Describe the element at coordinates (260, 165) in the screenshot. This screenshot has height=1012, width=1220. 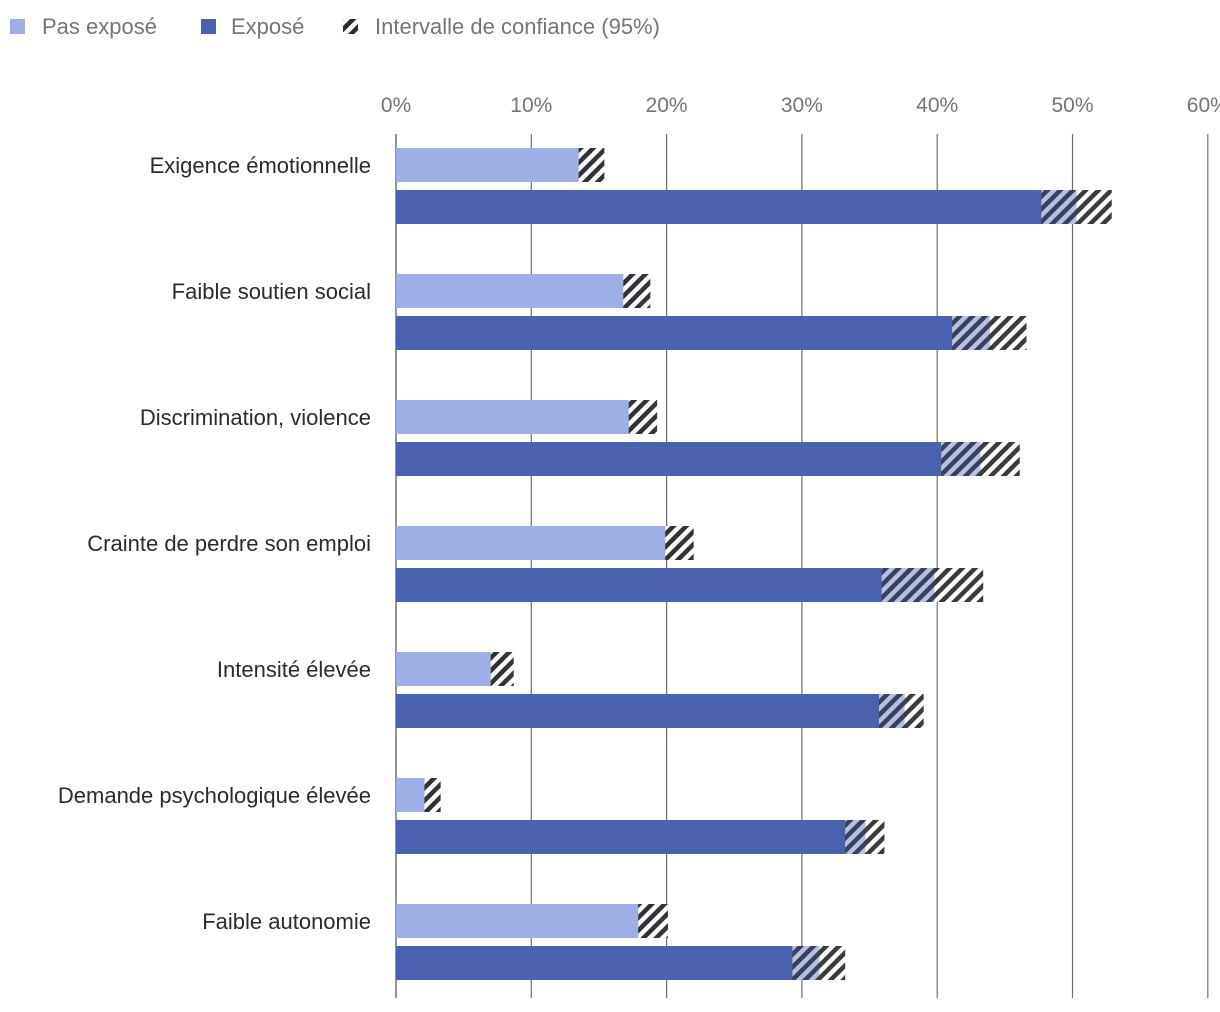
I see `category-label: Exigence émotionnelle` at that location.